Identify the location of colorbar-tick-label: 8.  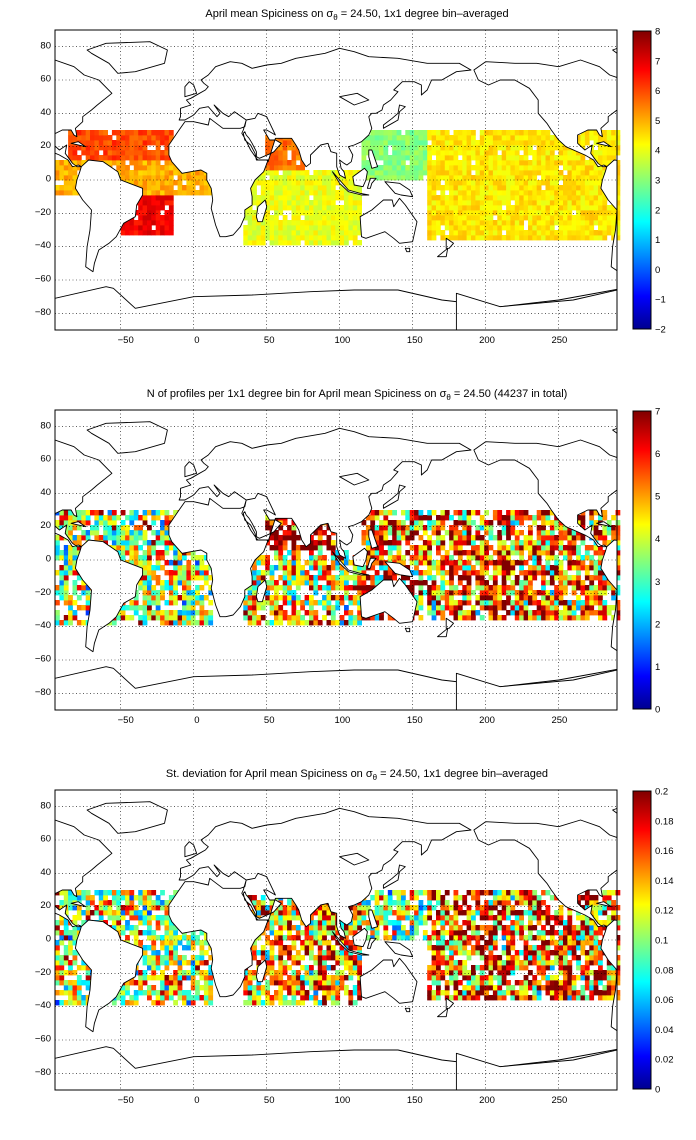
(657, 32).